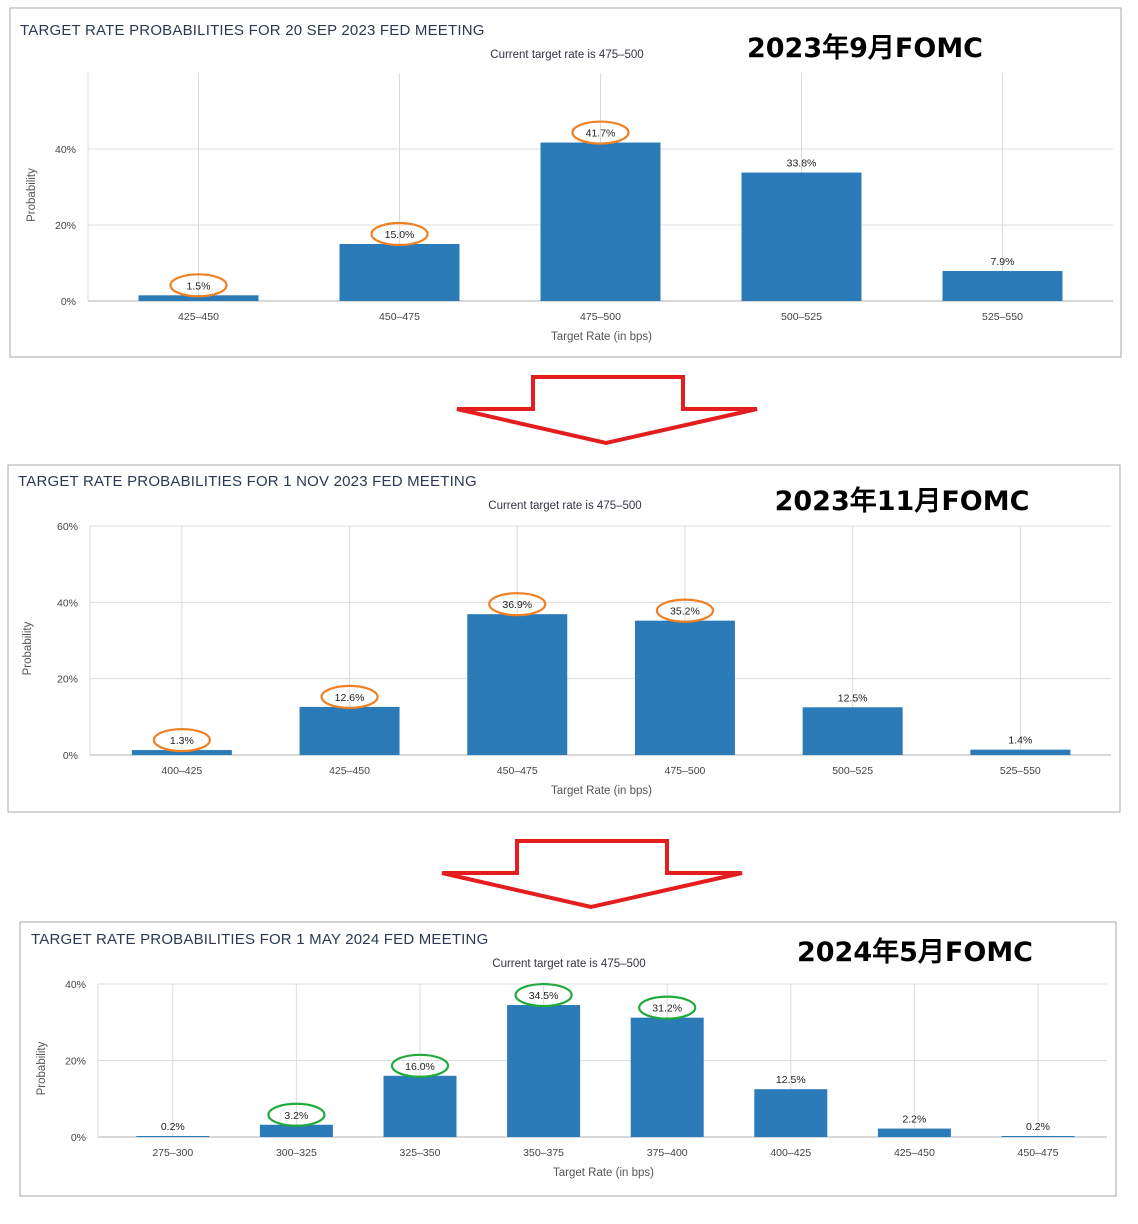 Image resolution: width=1138 pixels, height=1224 pixels. Describe the element at coordinates (296, 1130) in the screenshot. I see `bar-300–325` at that location.